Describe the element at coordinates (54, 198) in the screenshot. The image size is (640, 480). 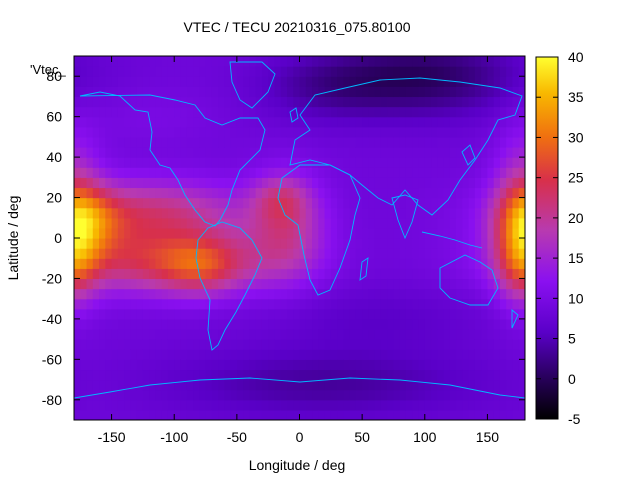
I see `y-tick-label: 20` at that location.